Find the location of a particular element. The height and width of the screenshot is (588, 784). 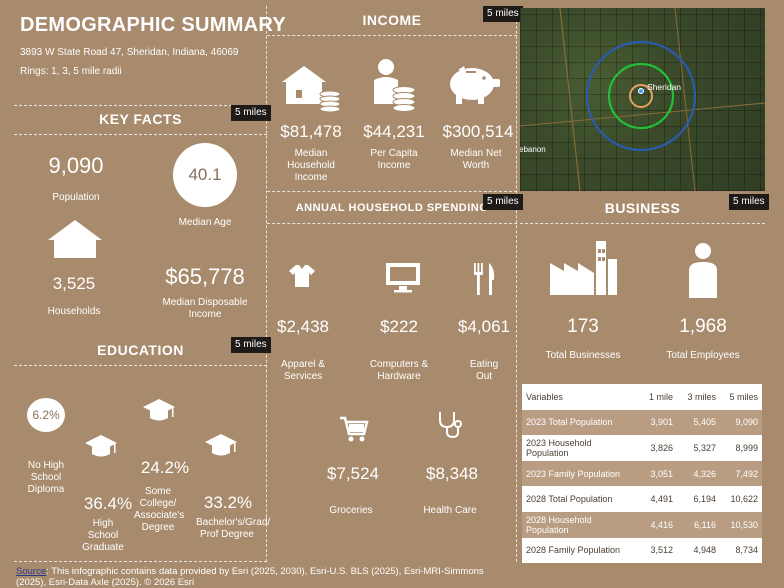

page-title: DEMOGRAPHIC SUMMARY is located at coordinates (153, 25).